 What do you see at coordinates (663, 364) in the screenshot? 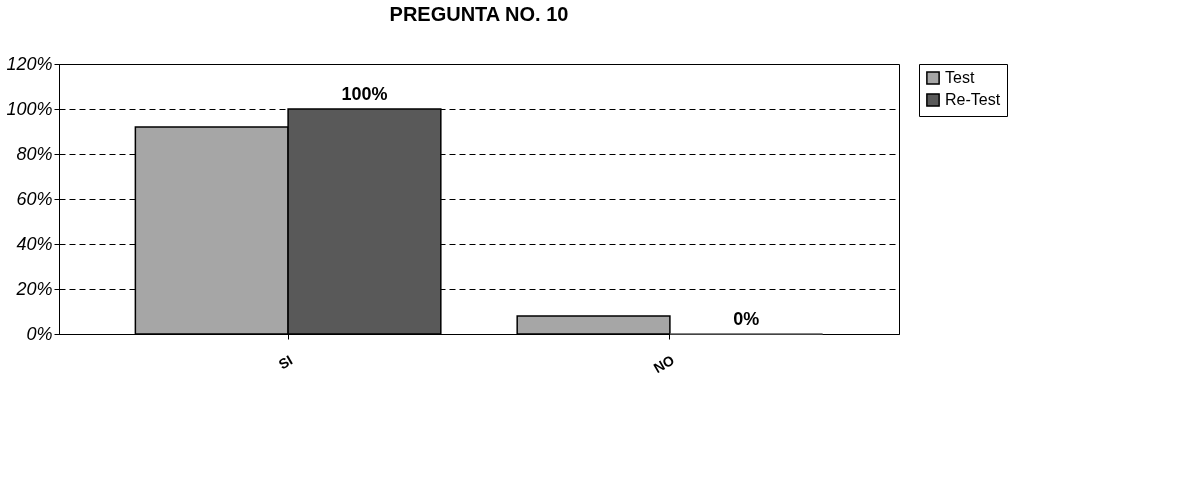
I see `x-tick-label: NO` at bounding box center [663, 364].